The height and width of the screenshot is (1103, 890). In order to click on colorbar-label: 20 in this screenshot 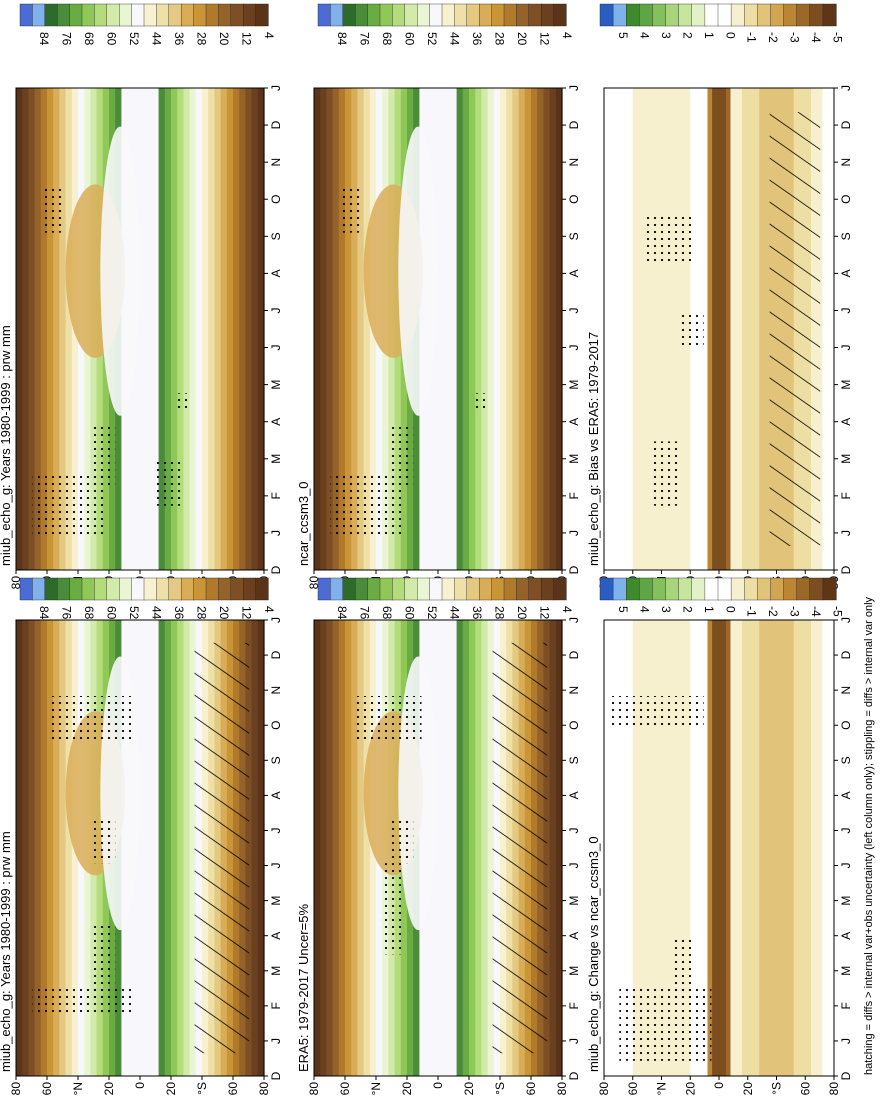, I will do `click(522, 613)`.